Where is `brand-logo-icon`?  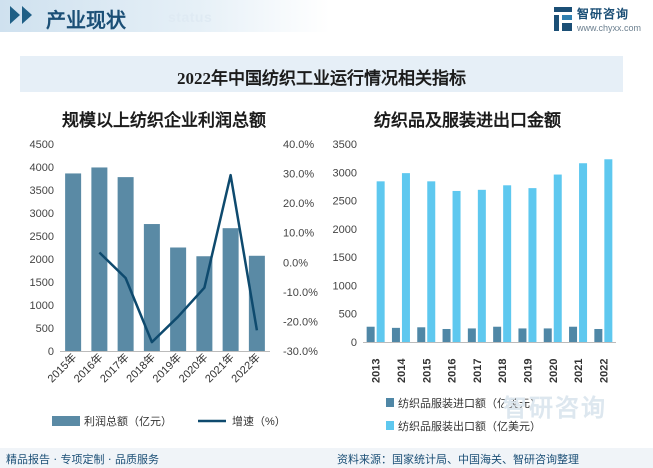
brand-logo-icon is located at coordinates (563, 19).